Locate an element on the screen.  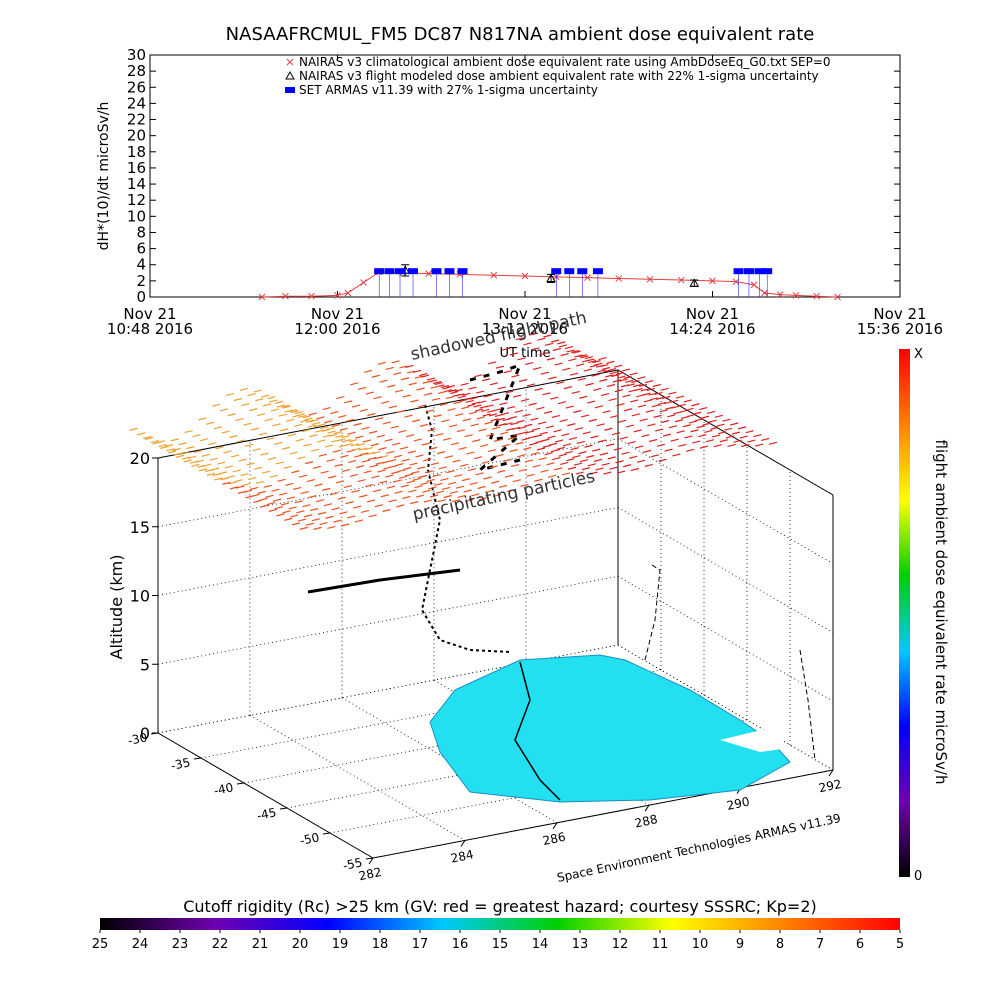
projection-line is located at coordinates (807, 705).